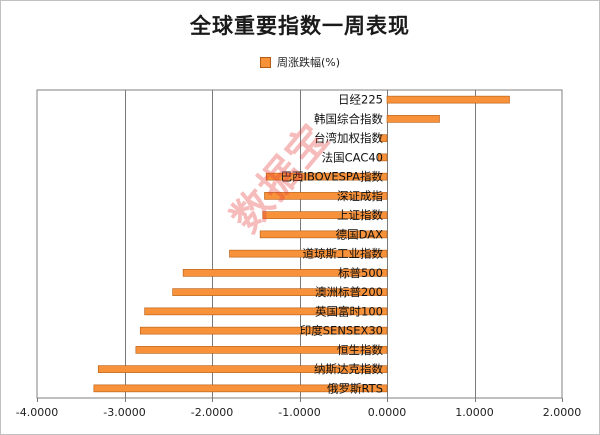  Describe the element at coordinates (355, 388) in the screenshot. I see `category-label: 俄罗斯RTS` at that location.